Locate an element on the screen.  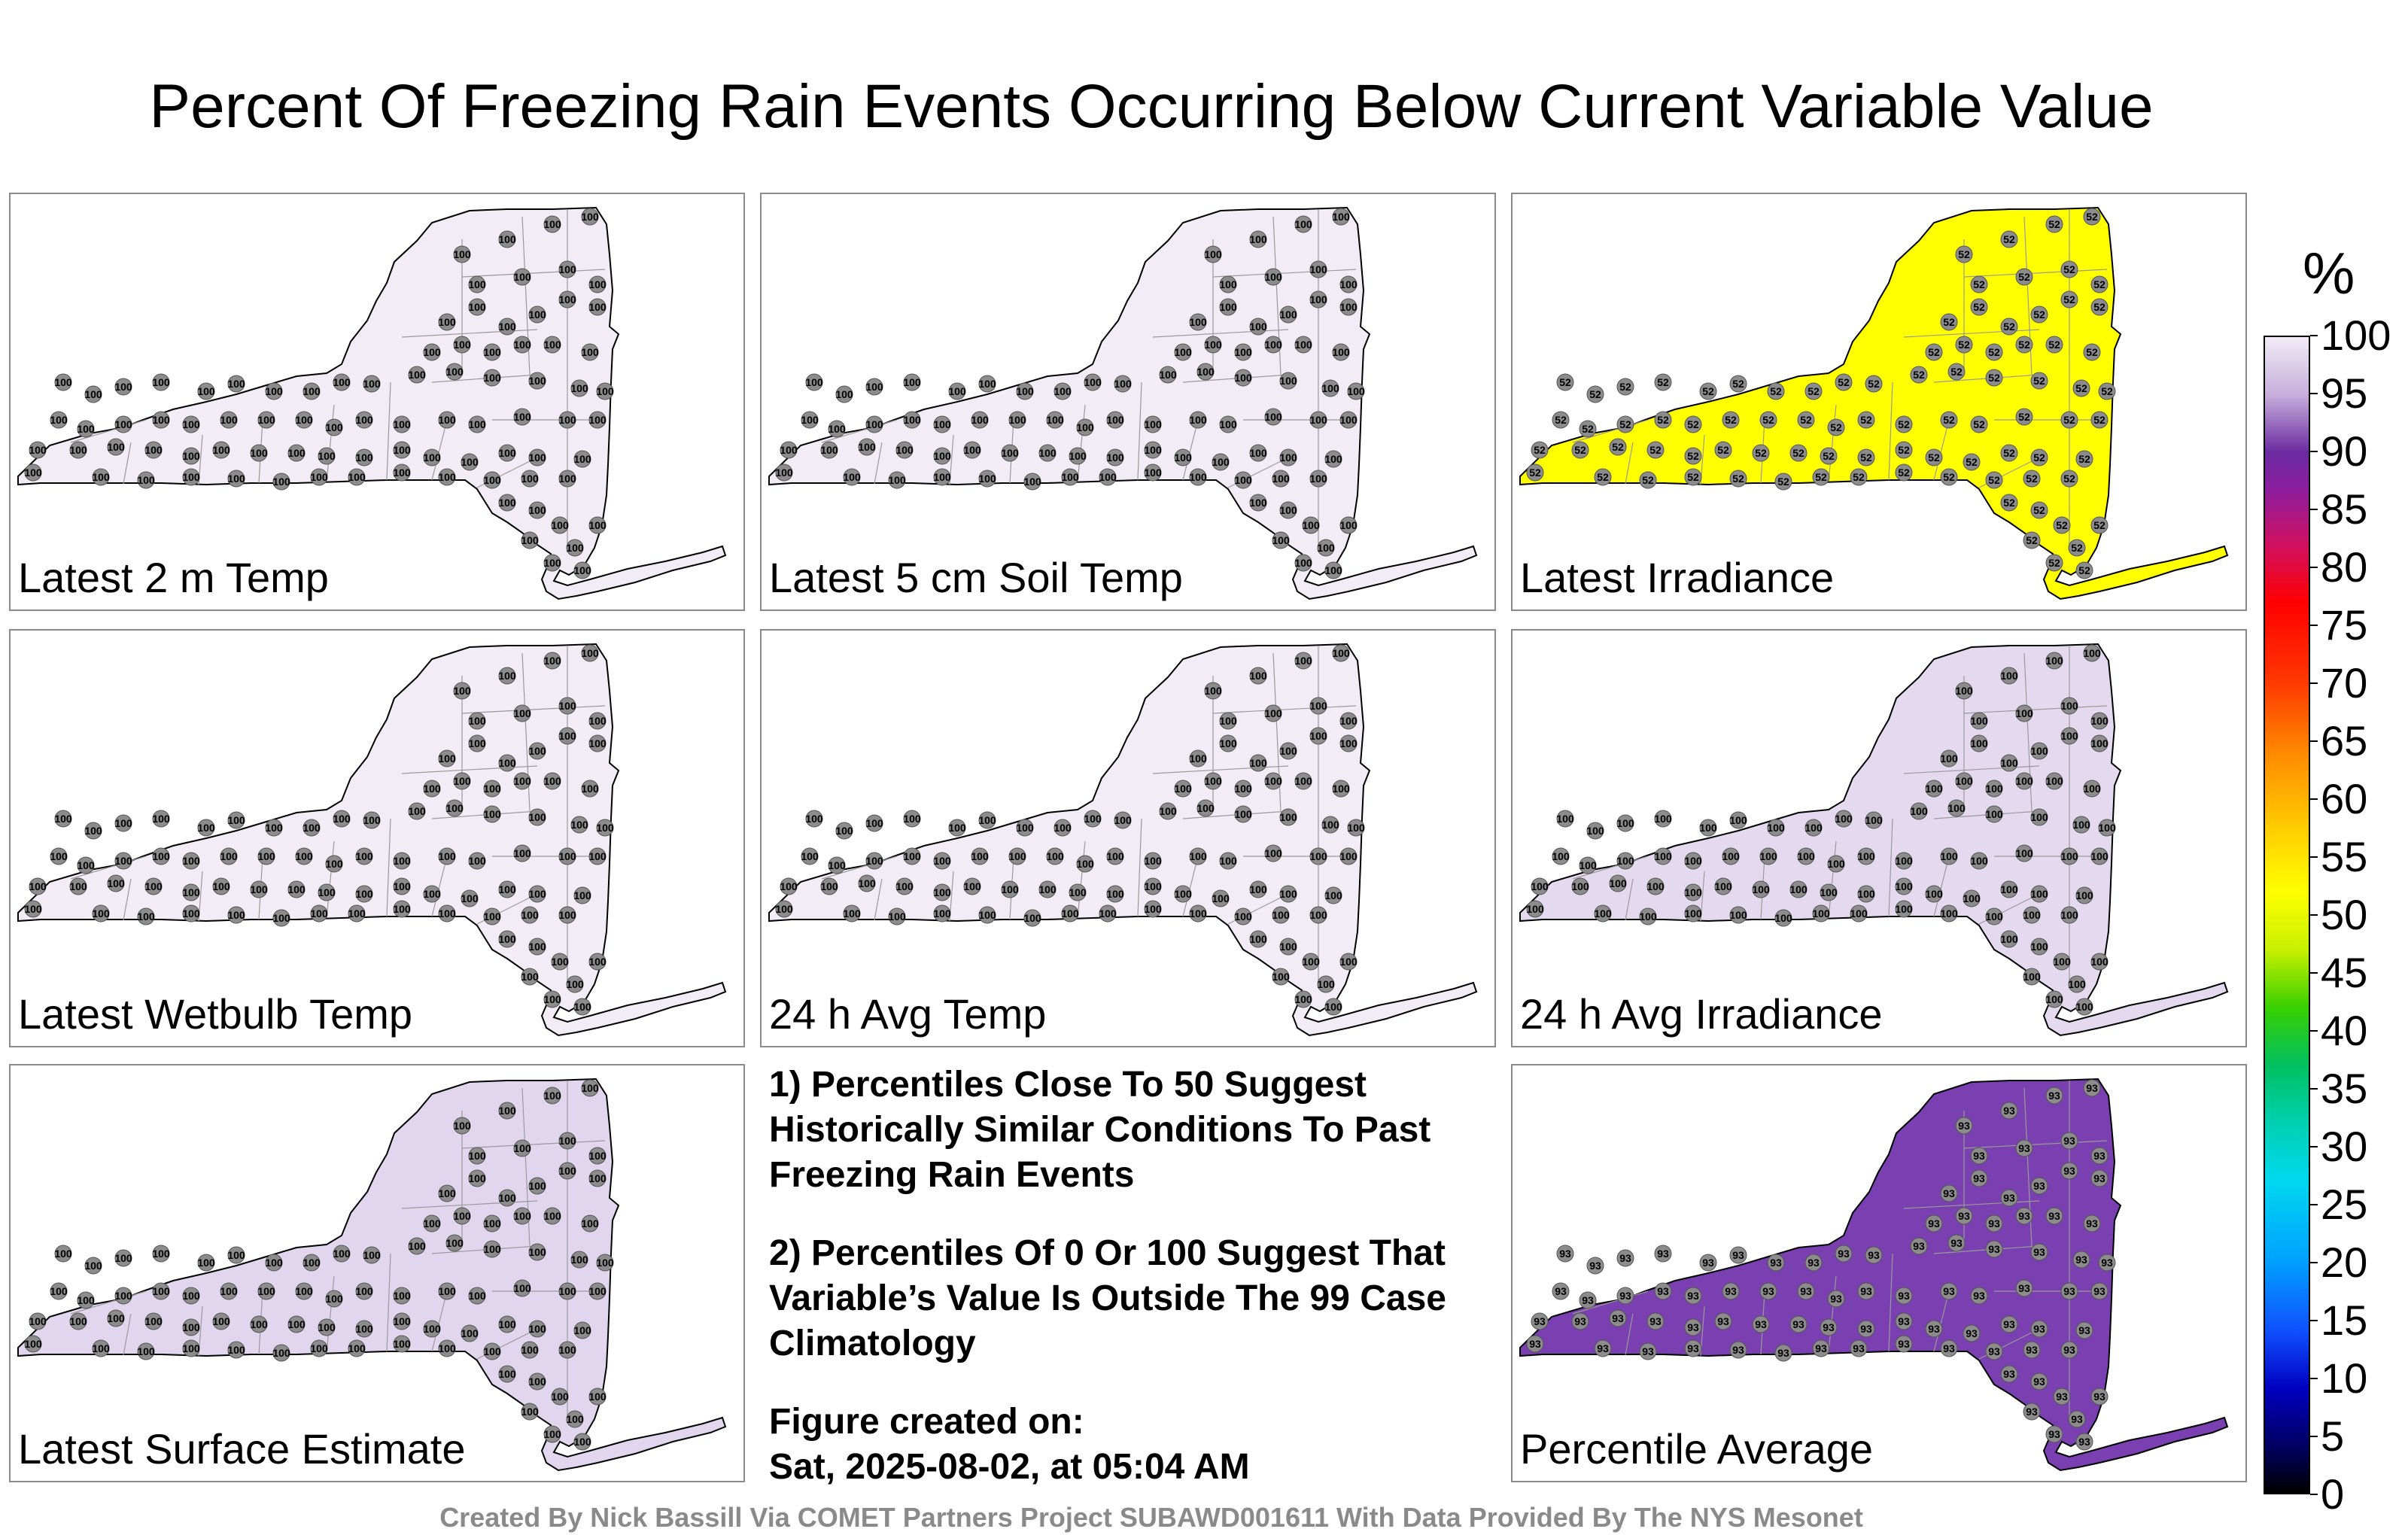
panel-label: Latest Irradiance is located at coordinates (1677, 577).